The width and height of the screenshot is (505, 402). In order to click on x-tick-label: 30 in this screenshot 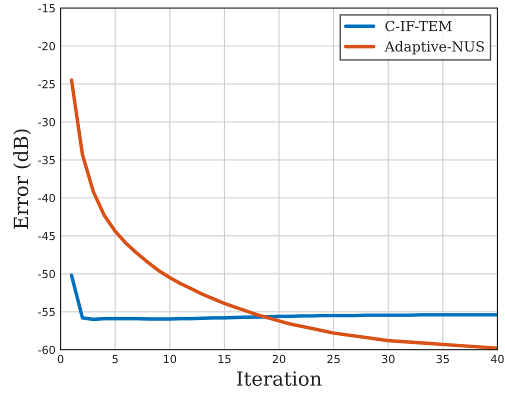, I will do `click(388, 359)`.